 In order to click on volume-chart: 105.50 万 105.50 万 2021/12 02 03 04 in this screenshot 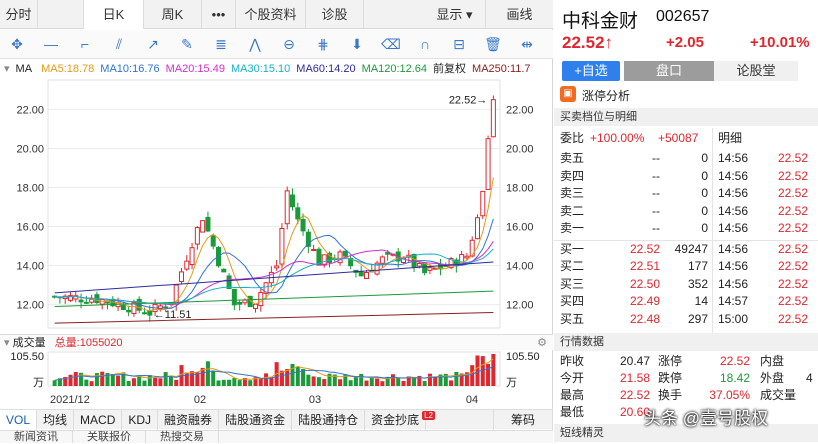, I will do `click(276, 379)`.